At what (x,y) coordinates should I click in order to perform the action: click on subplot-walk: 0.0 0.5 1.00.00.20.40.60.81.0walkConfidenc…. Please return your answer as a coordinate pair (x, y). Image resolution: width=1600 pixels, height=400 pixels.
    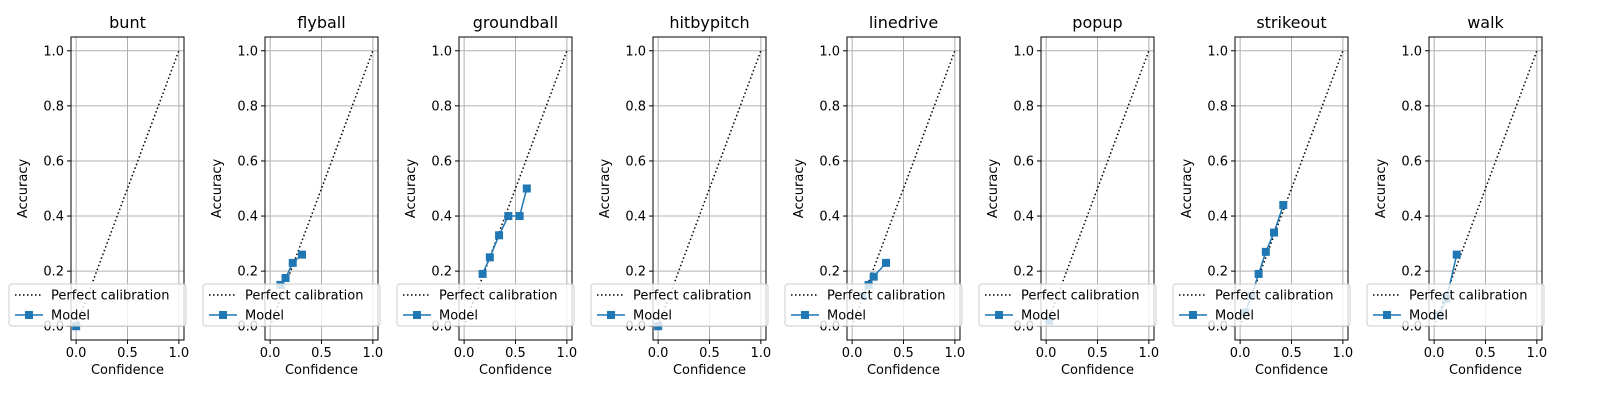
    Looking at the image, I should click on (1456, 195).